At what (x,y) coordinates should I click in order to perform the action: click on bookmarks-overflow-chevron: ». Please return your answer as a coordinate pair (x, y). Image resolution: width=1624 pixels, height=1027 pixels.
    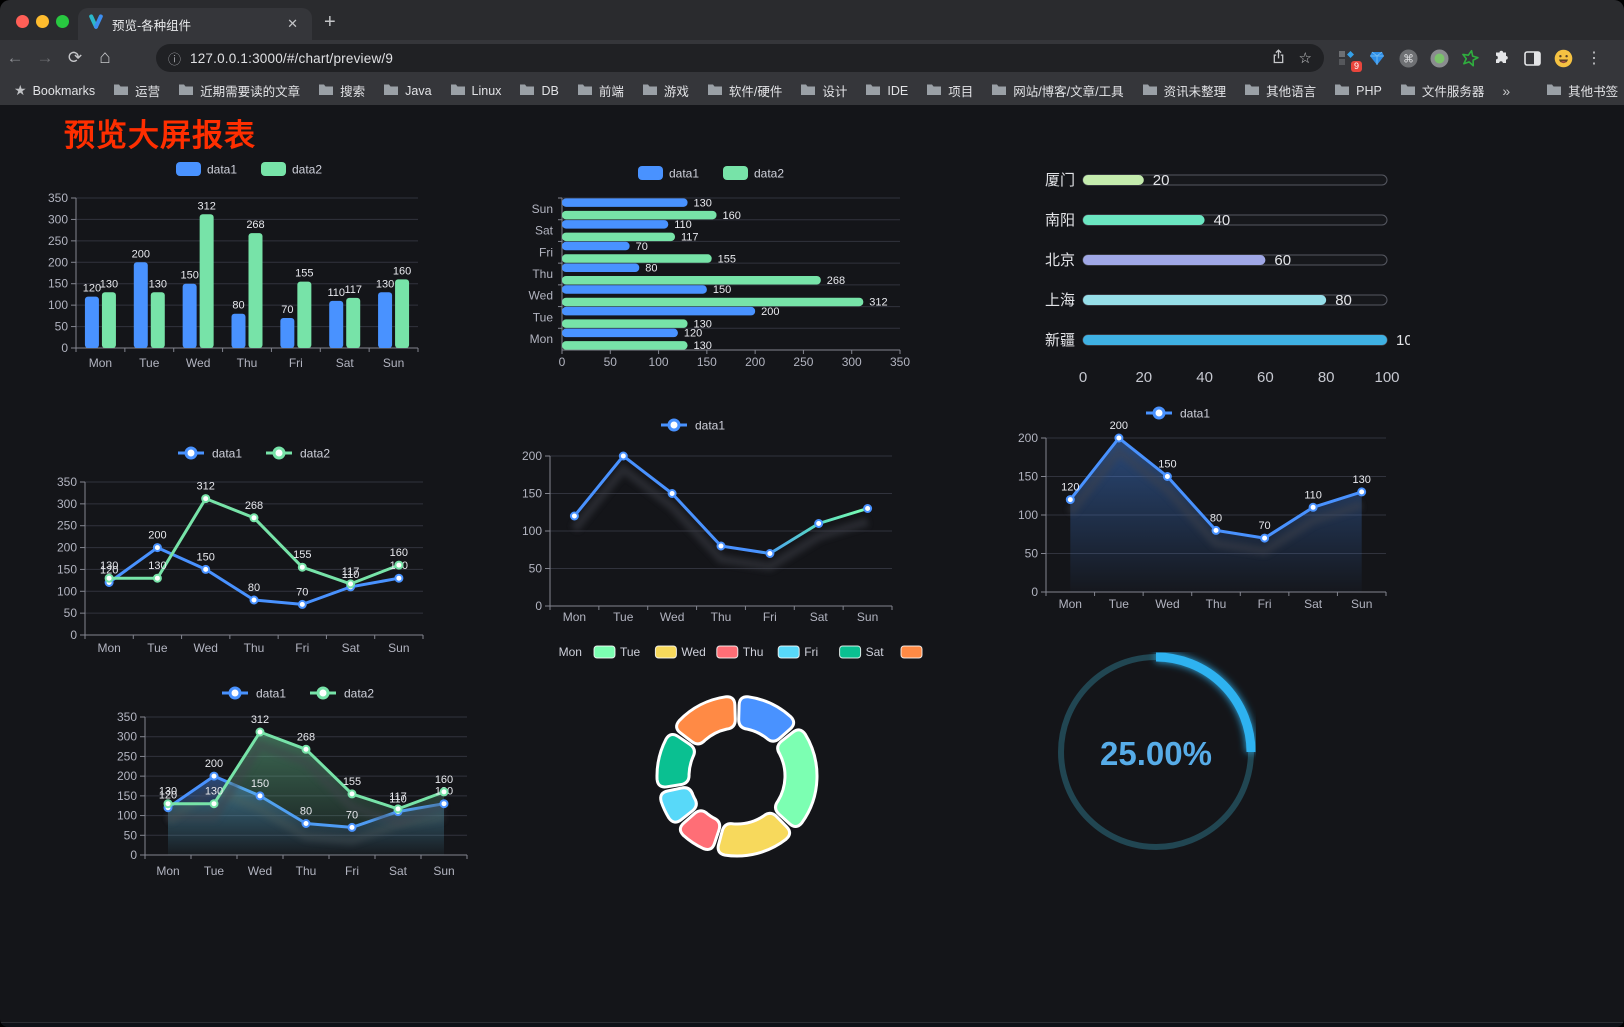
    Looking at the image, I should click on (1506, 90).